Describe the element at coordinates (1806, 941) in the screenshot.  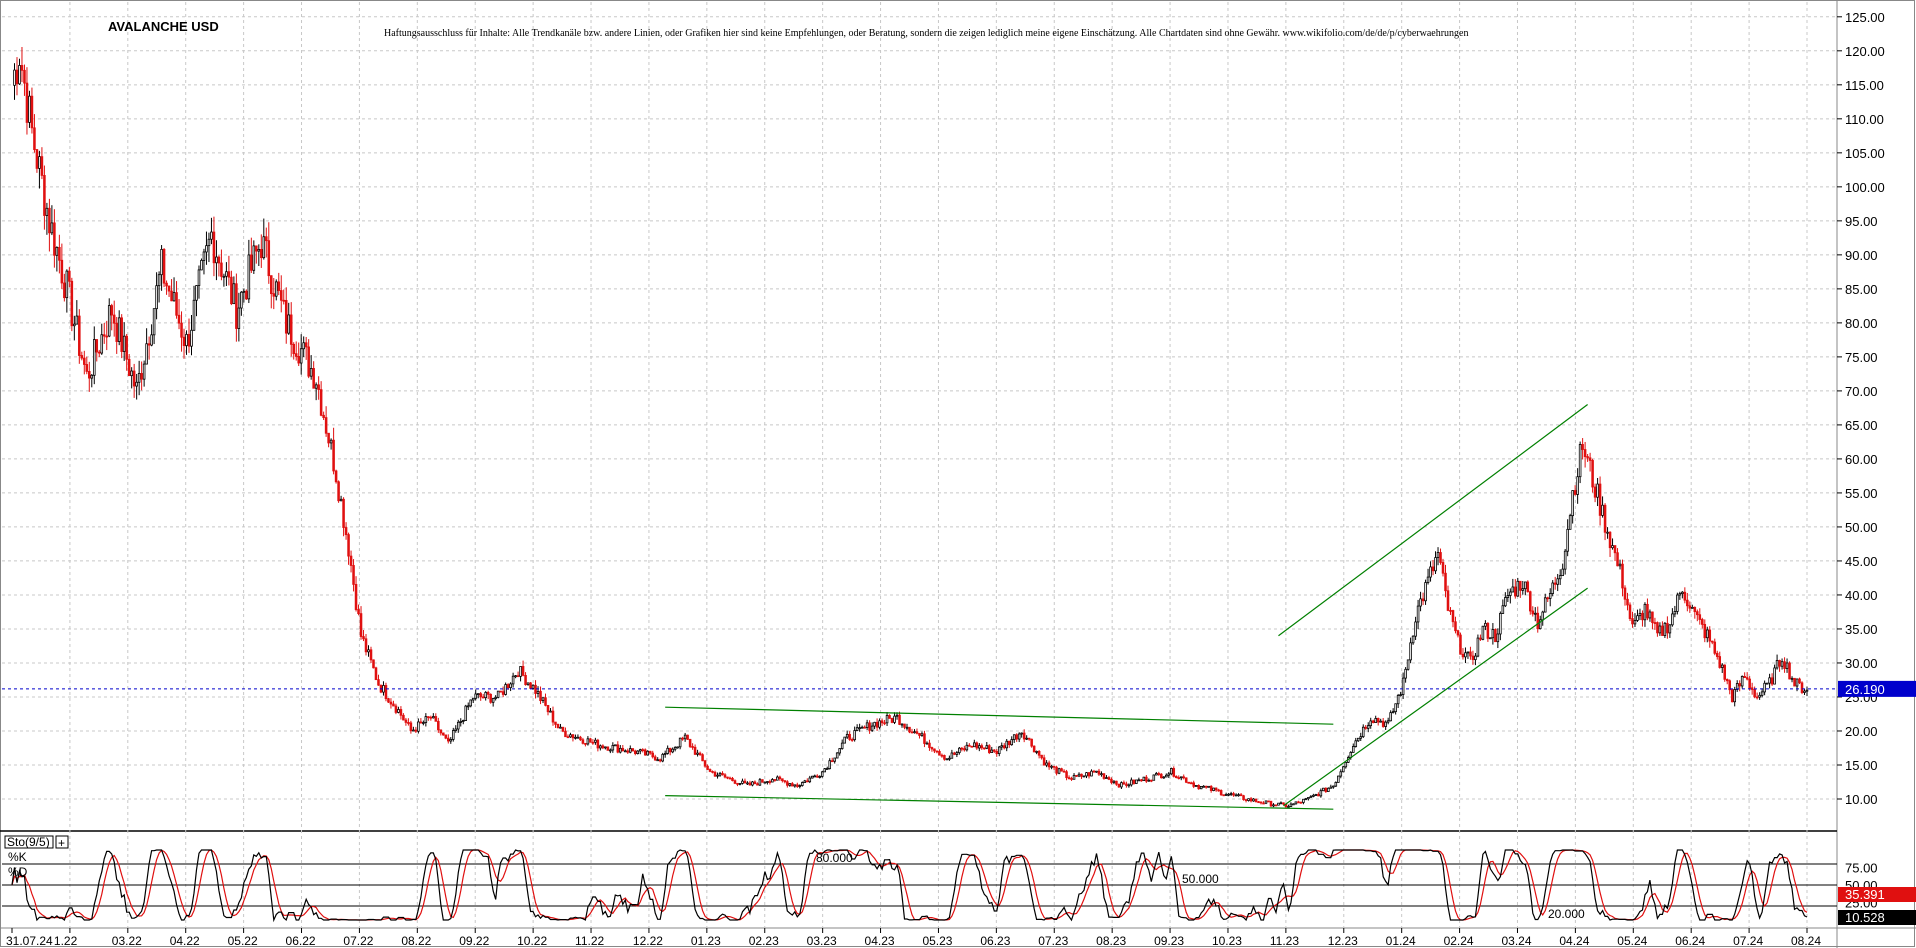
I see `x-tick-label: 08.24` at that location.